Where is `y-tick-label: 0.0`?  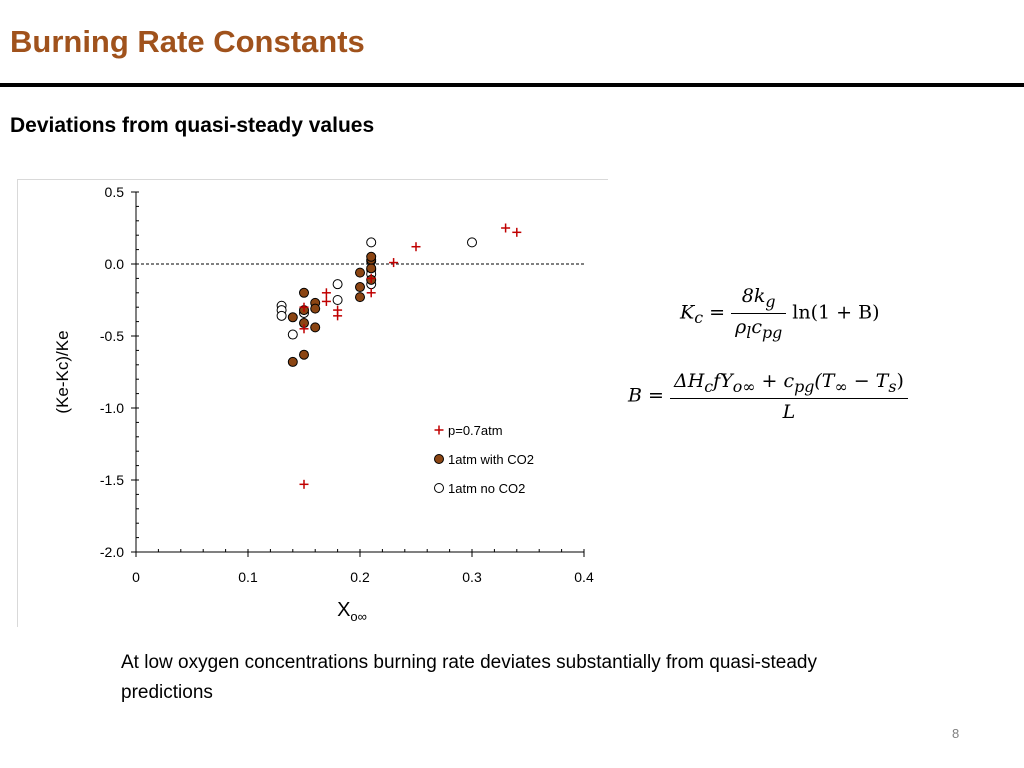 y-tick-label: 0.0 is located at coordinates (115, 264).